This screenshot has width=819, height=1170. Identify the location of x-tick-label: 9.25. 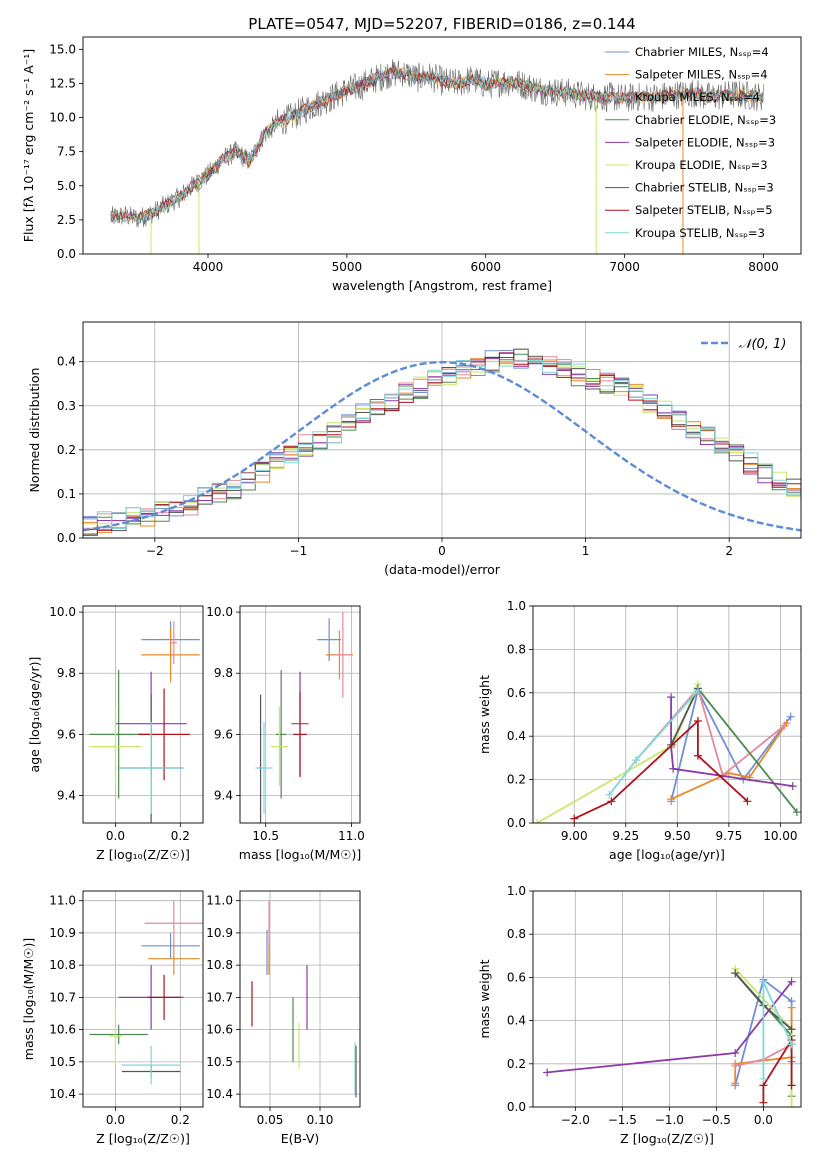
(625, 836).